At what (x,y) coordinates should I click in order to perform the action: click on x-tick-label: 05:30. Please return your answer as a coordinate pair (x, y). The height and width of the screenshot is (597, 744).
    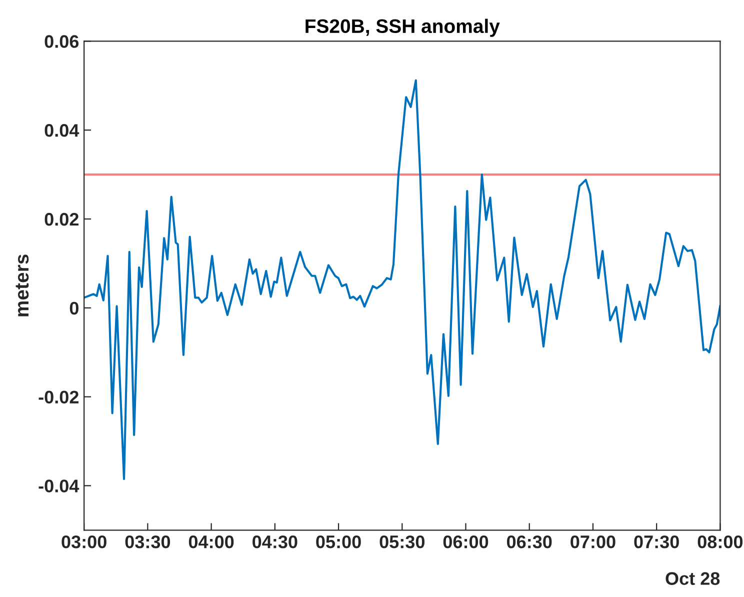
    Looking at the image, I should click on (402, 541).